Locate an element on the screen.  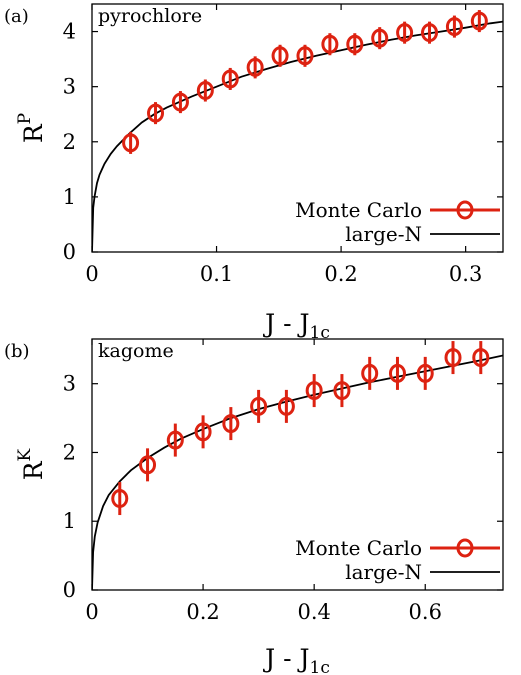
y-tick-label: 4 is located at coordinates (69, 32).